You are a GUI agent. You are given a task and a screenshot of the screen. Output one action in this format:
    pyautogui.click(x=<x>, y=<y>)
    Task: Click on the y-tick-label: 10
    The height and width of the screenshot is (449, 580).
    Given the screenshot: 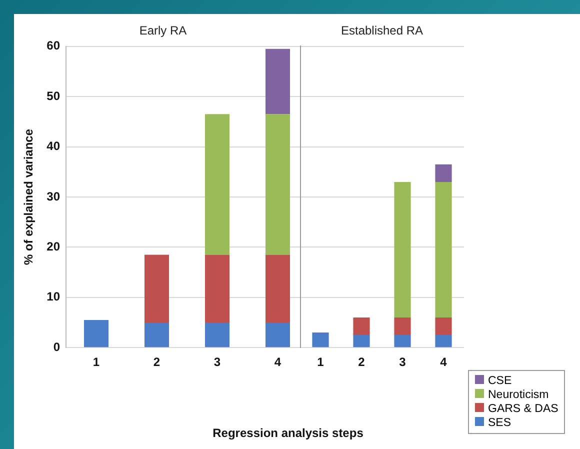 What is the action you would take?
    pyautogui.click(x=53, y=297)
    